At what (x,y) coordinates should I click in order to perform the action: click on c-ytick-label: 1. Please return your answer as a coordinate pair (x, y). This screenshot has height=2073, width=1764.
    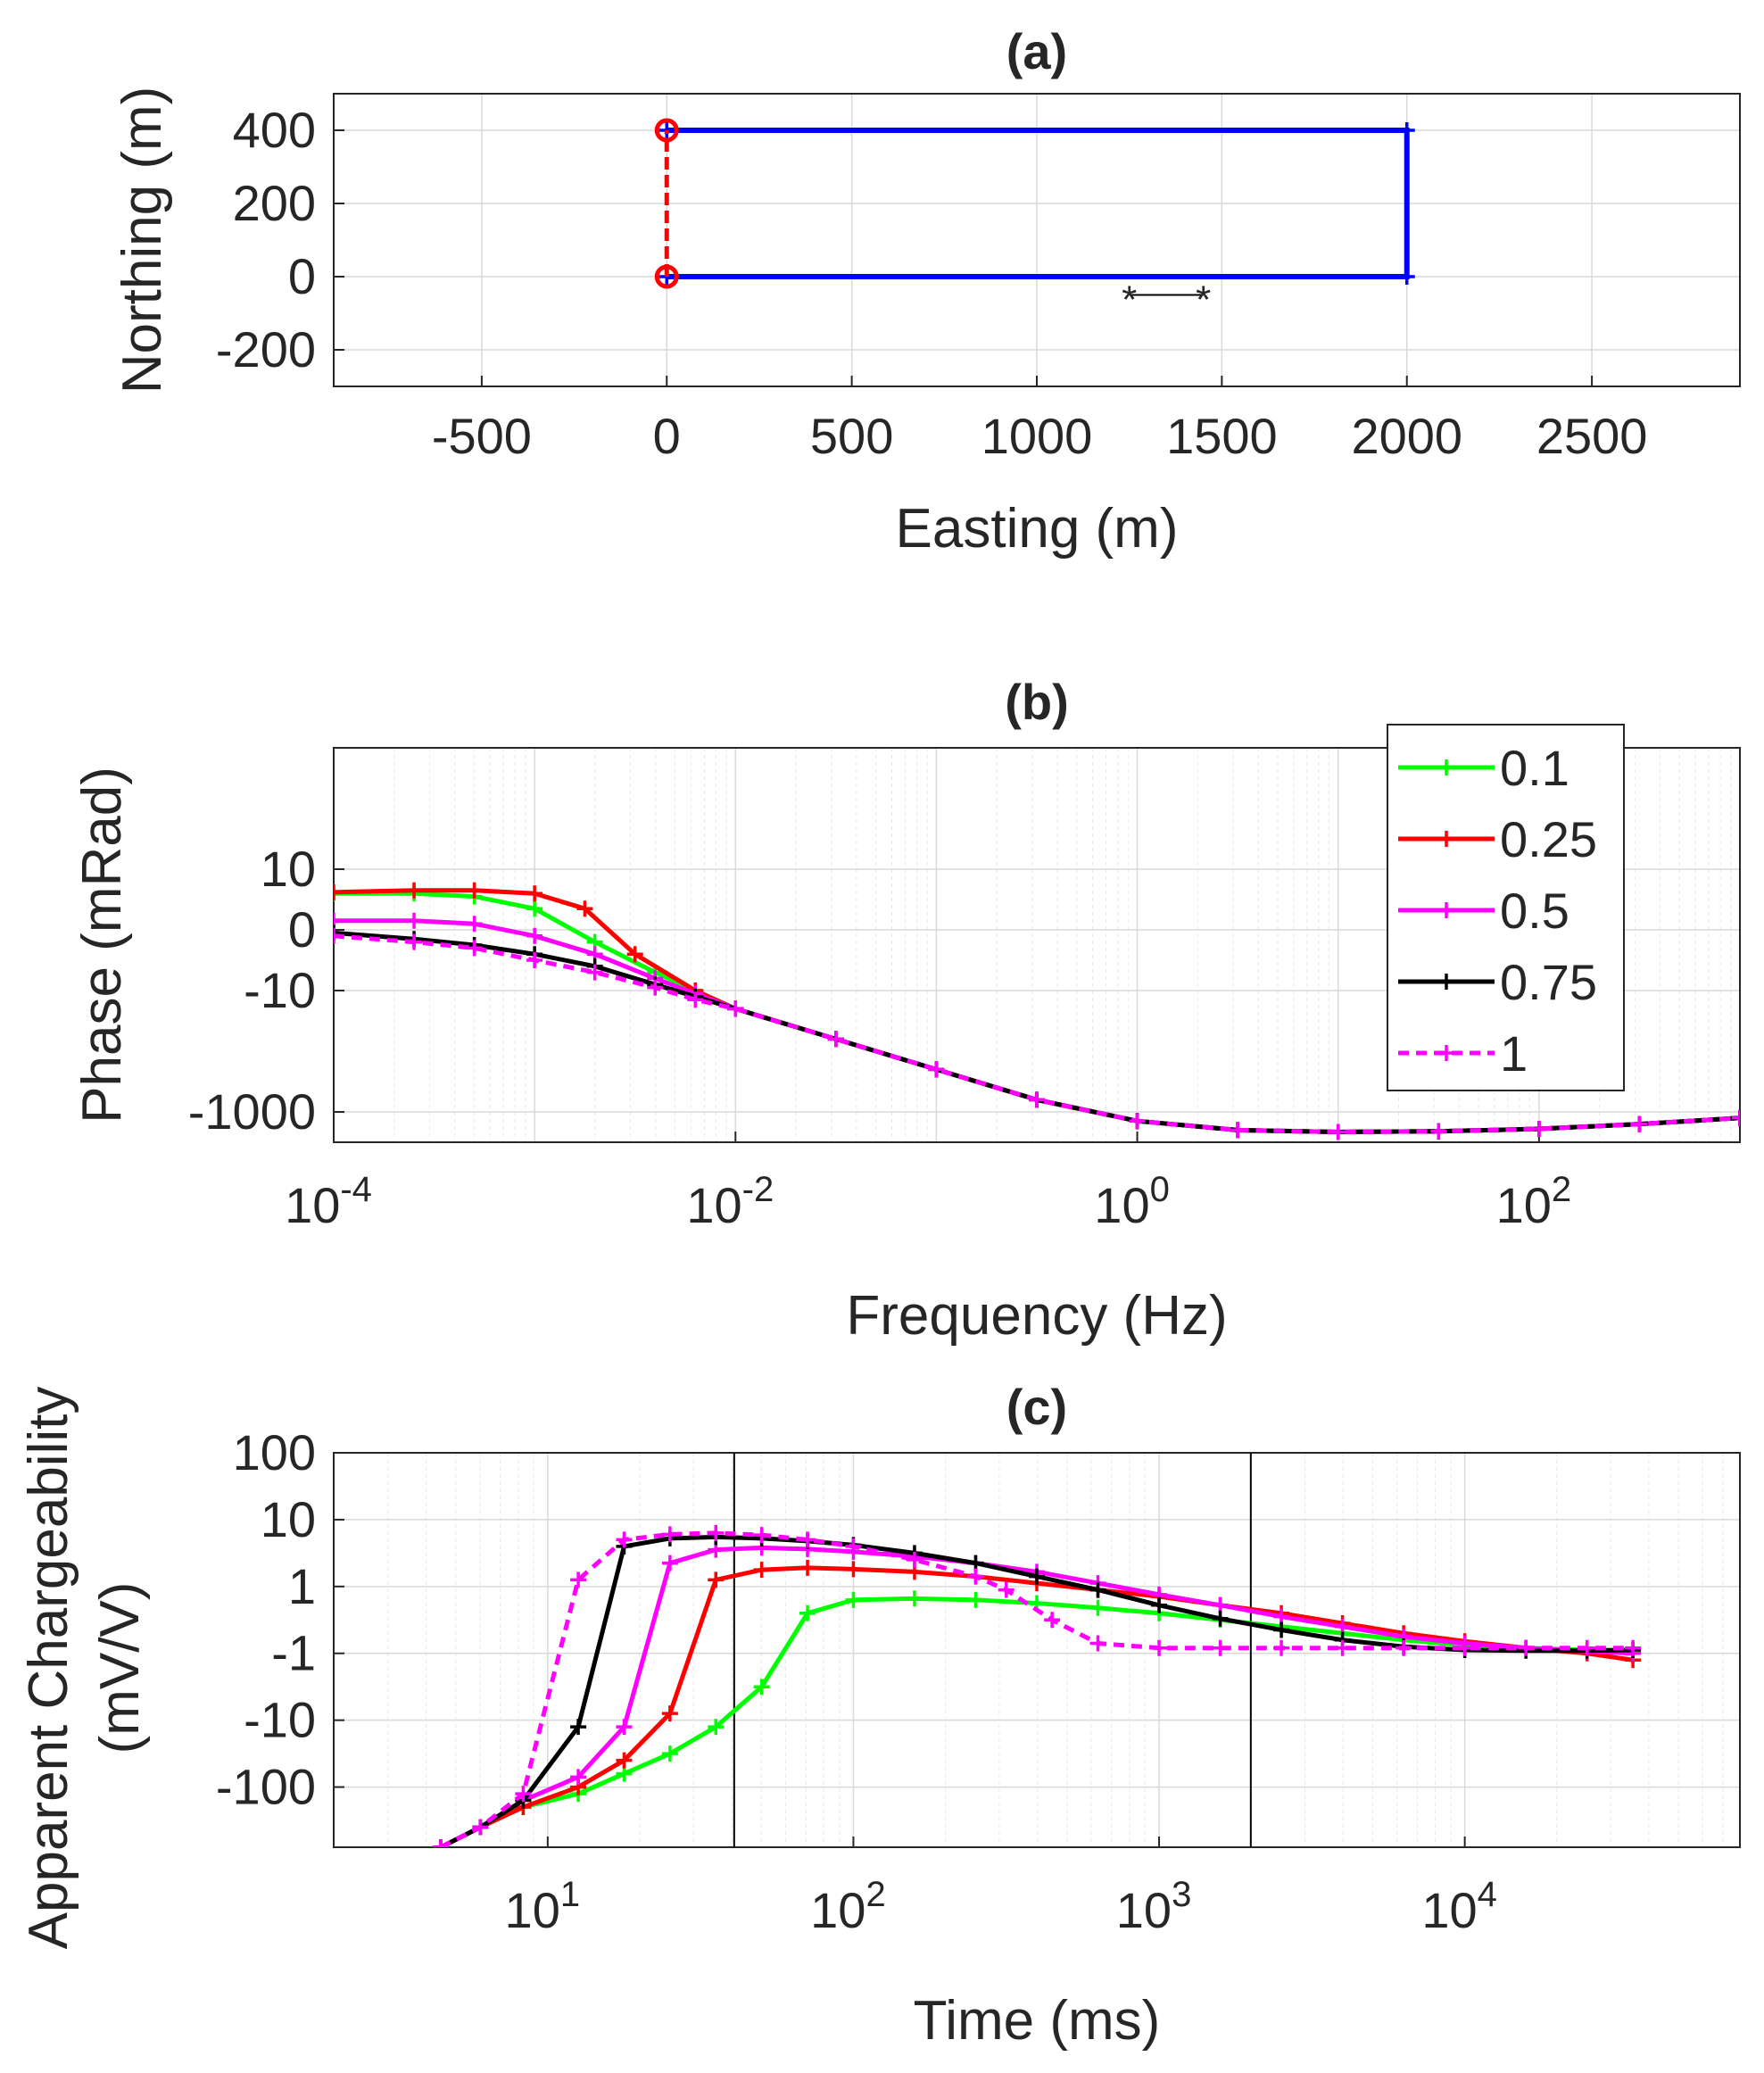
    Looking at the image, I should click on (302, 1586).